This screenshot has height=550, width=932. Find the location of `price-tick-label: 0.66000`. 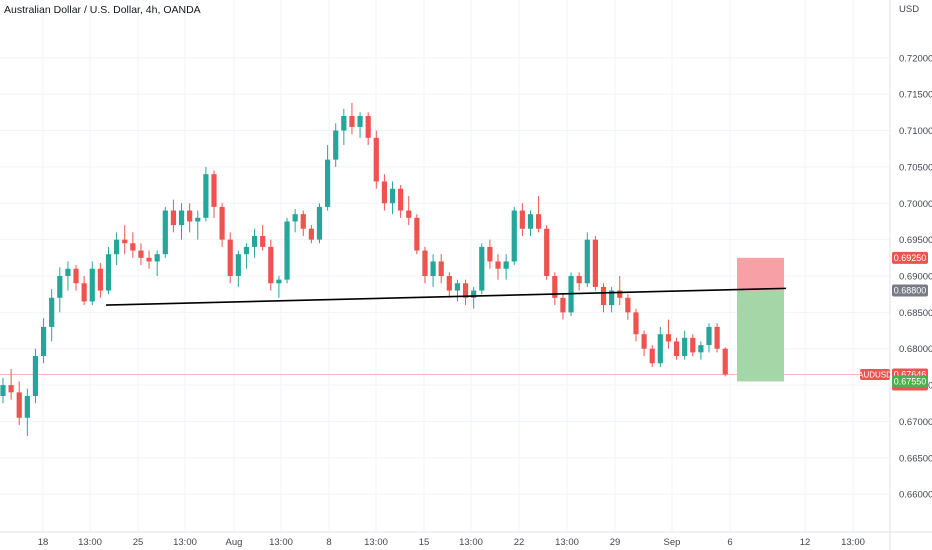

price-tick-label: 0.66000 is located at coordinates (915, 495).